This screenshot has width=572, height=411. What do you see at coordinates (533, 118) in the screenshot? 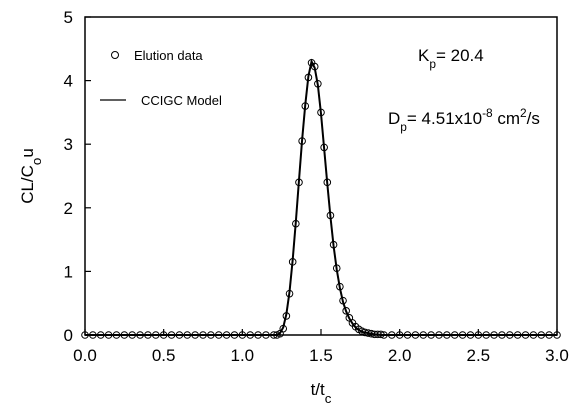
I see `text-segment: /s` at bounding box center [533, 118].